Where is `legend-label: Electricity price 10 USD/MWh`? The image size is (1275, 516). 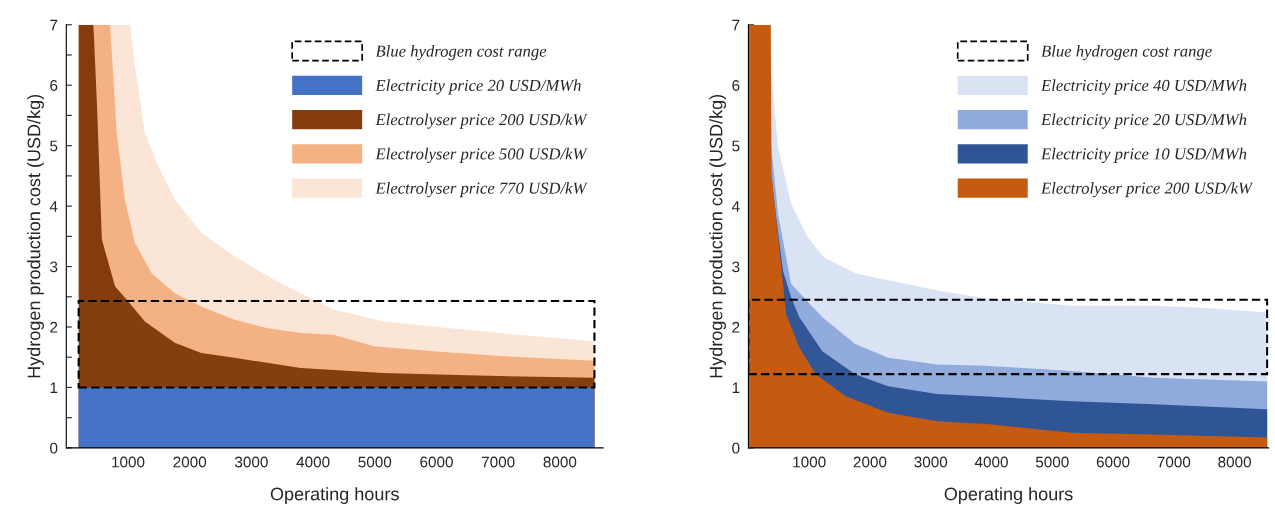
legend-label: Electricity price 10 USD/MWh is located at coordinates (1143, 155).